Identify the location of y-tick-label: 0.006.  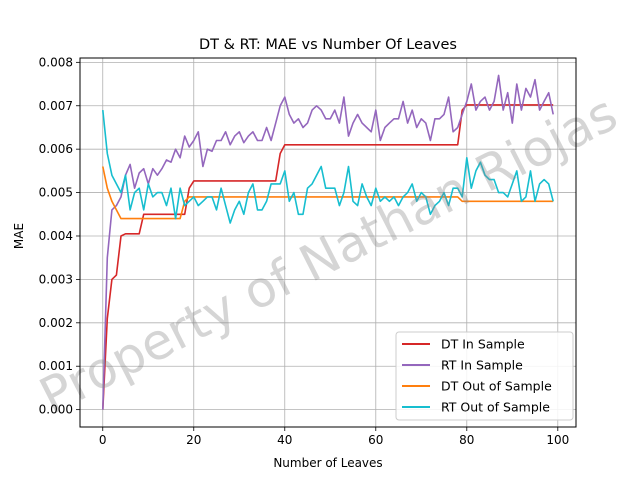
(56, 149).